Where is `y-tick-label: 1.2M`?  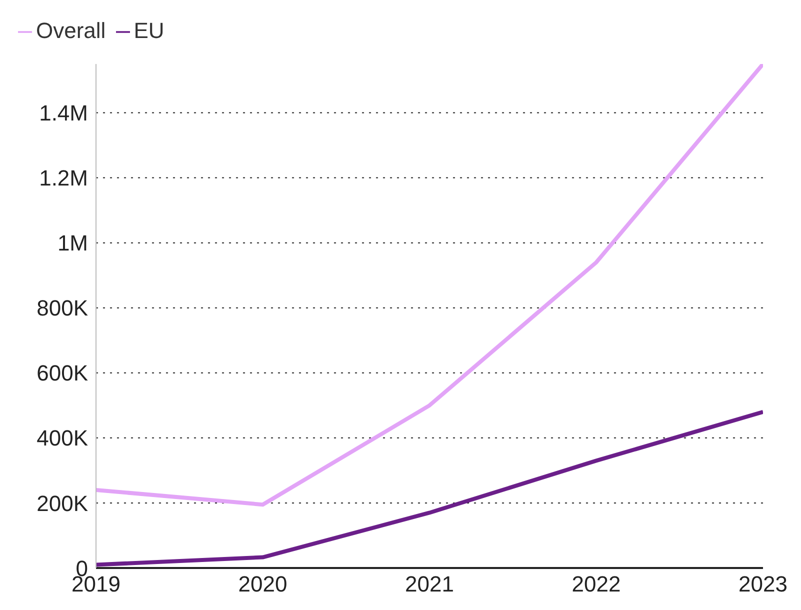
y-tick-label: 1.2M is located at coordinates (63, 178).